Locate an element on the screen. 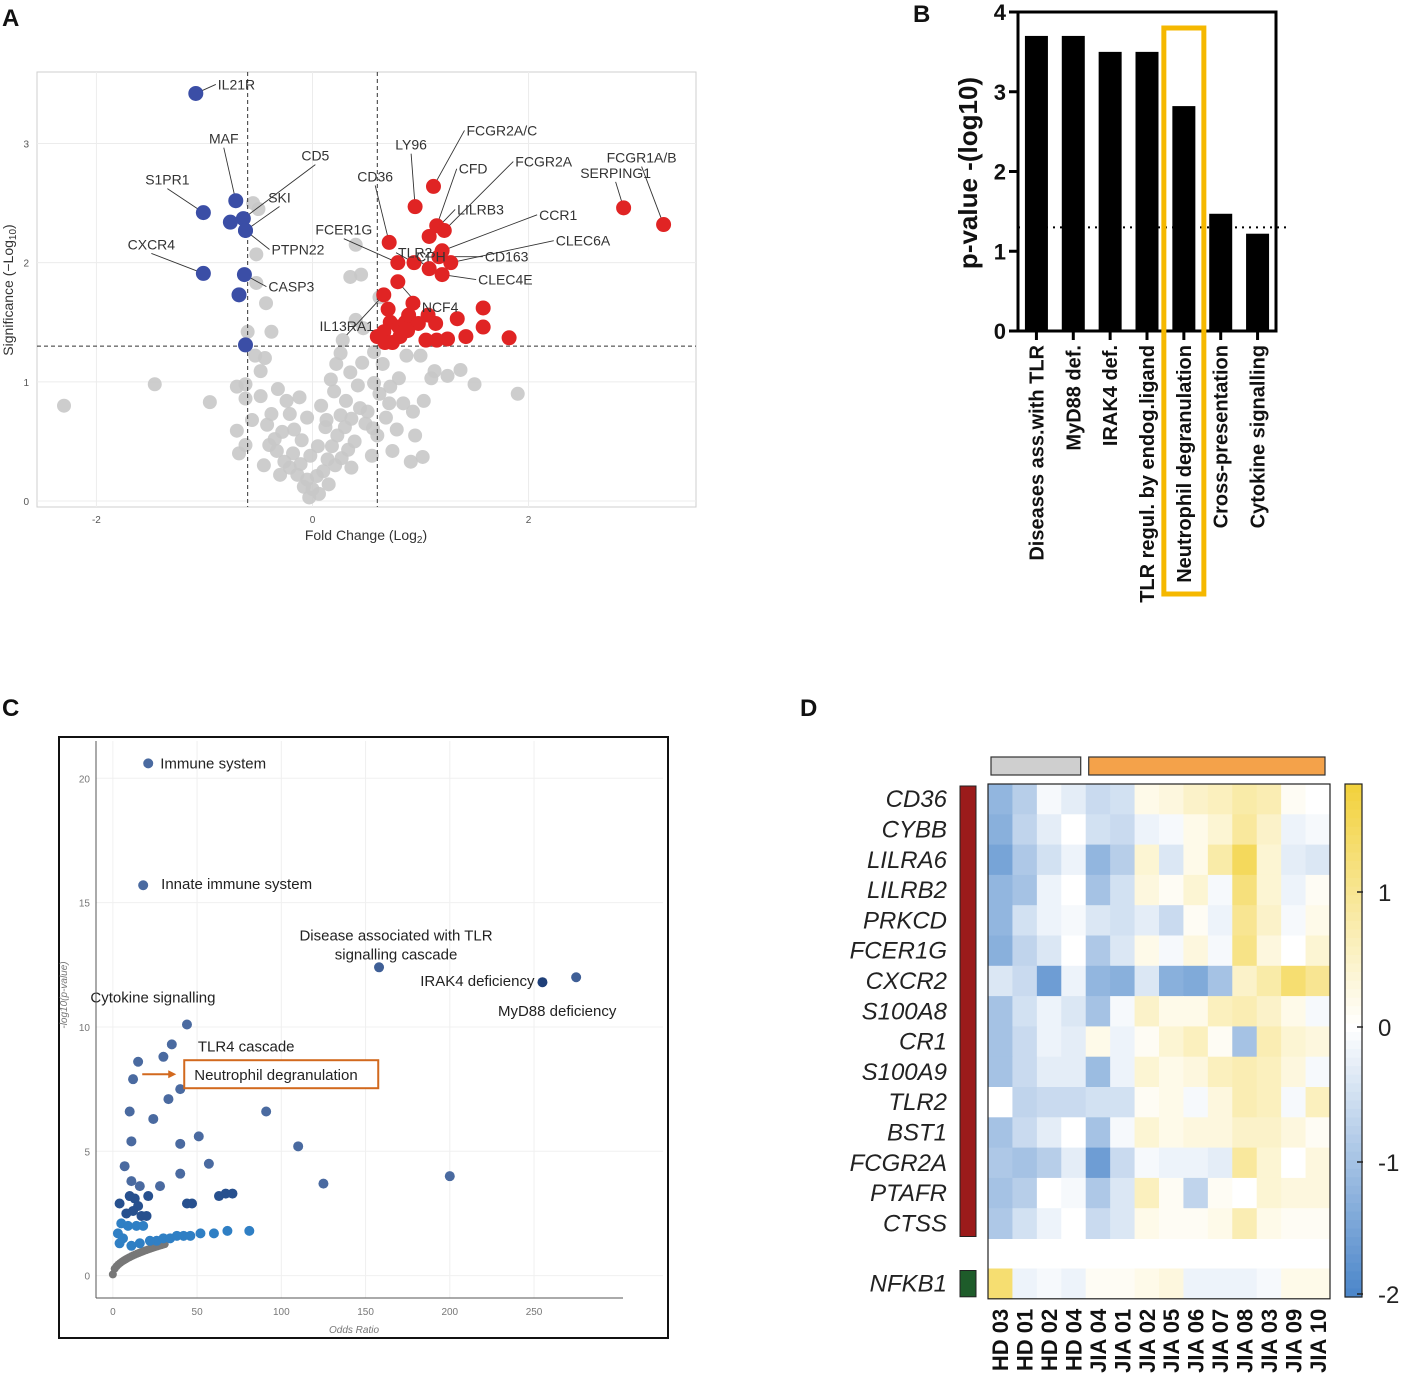 The width and height of the screenshot is (1401, 1390). volcano-point-down is located at coordinates (203, 213).